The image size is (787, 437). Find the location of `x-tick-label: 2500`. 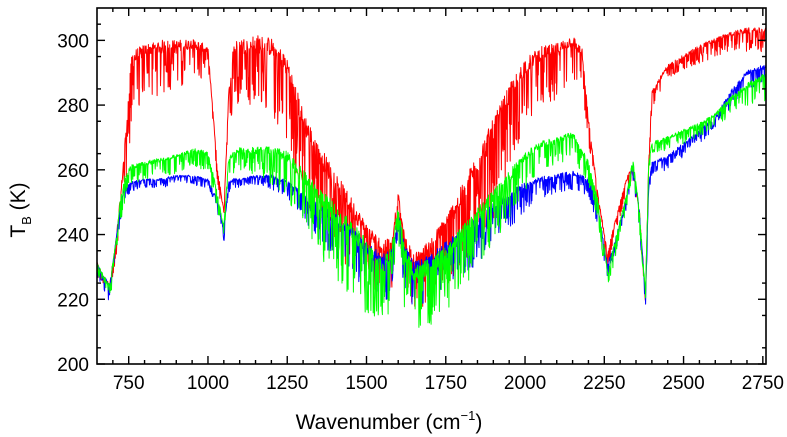

x-tick-label: 2500 is located at coordinates (683, 383).